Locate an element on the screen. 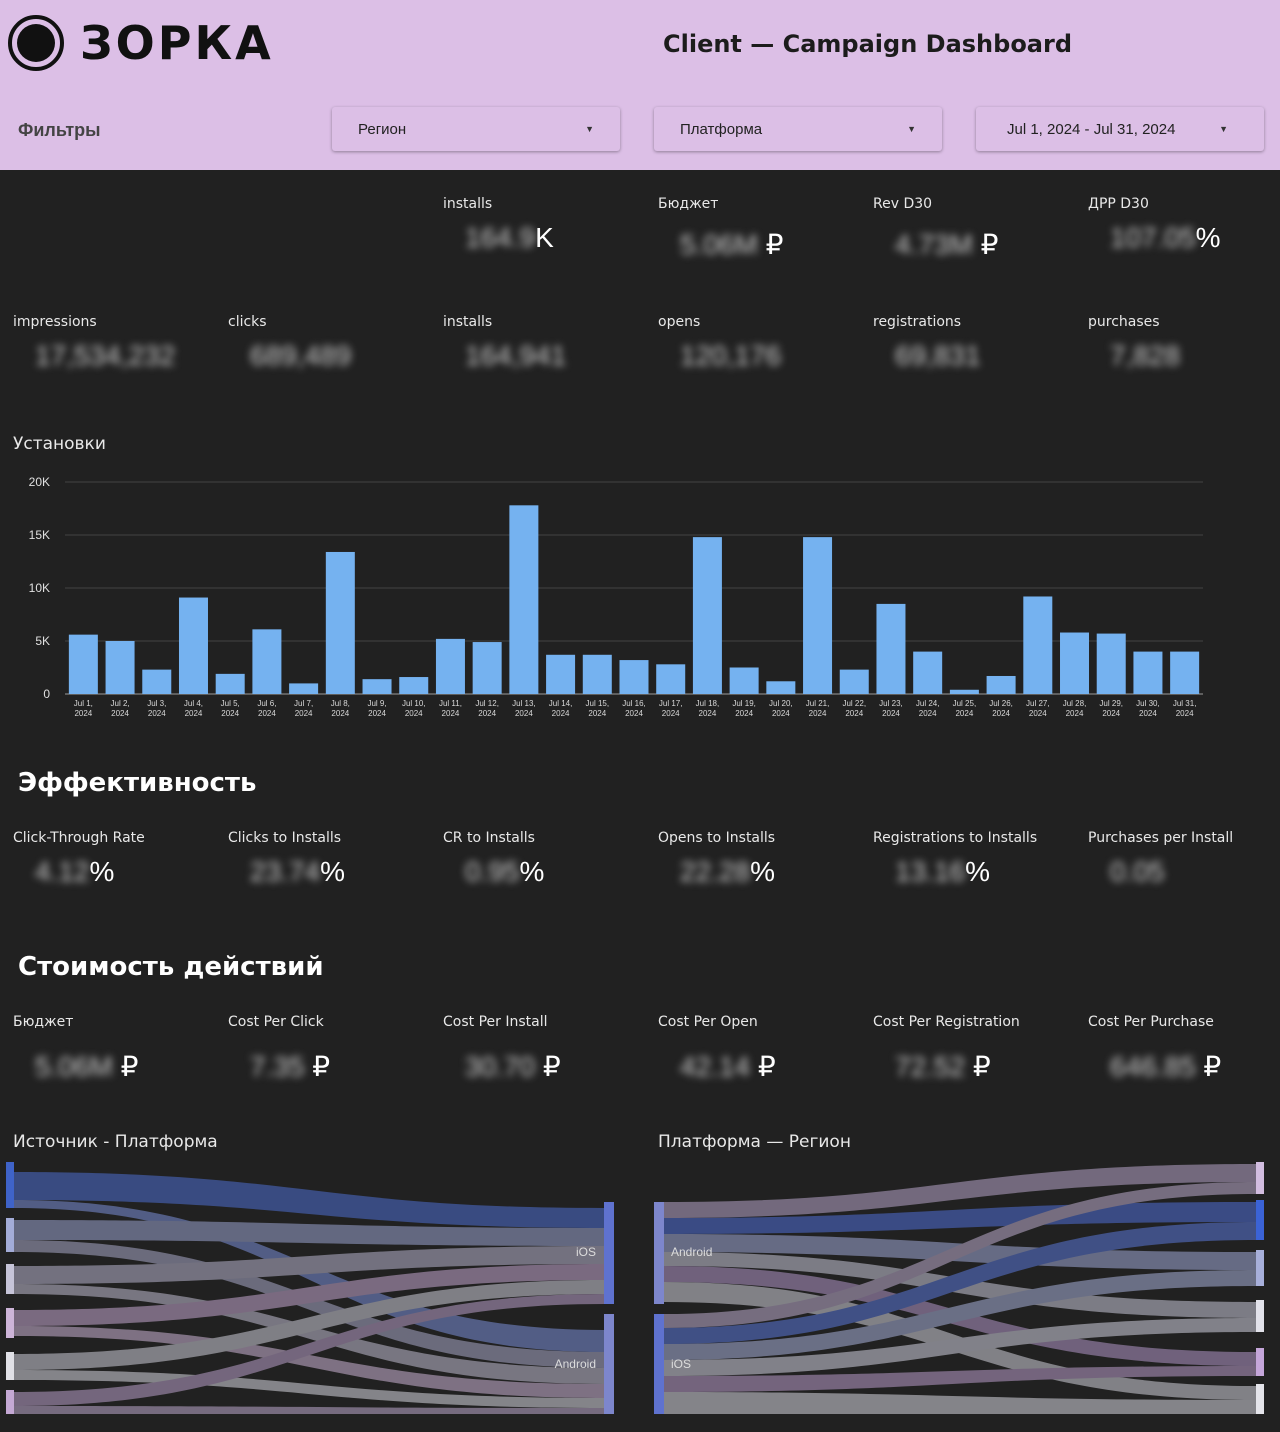 This screenshot has height=1432, width=1280. platform-filter-select: Платформа ▼ is located at coordinates (798, 129).